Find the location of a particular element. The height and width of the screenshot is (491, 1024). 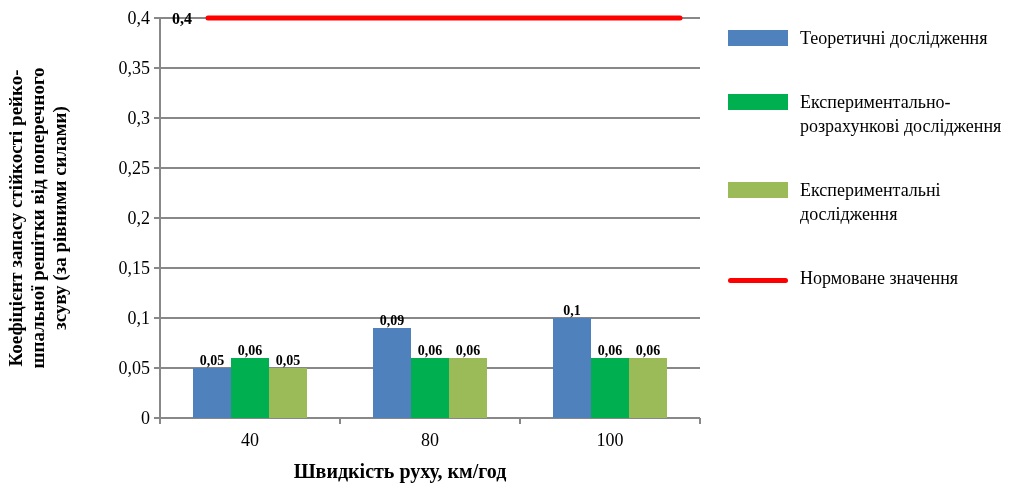

y-tick-label: 0,15 is located at coordinates (134, 268).